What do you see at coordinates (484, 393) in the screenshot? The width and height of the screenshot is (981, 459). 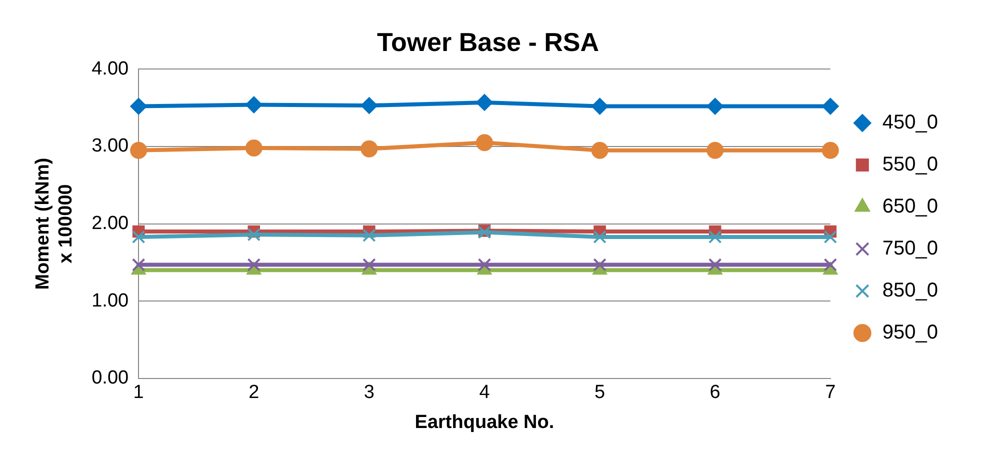 I see `x-tick-label: 4` at bounding box center [484, 393].